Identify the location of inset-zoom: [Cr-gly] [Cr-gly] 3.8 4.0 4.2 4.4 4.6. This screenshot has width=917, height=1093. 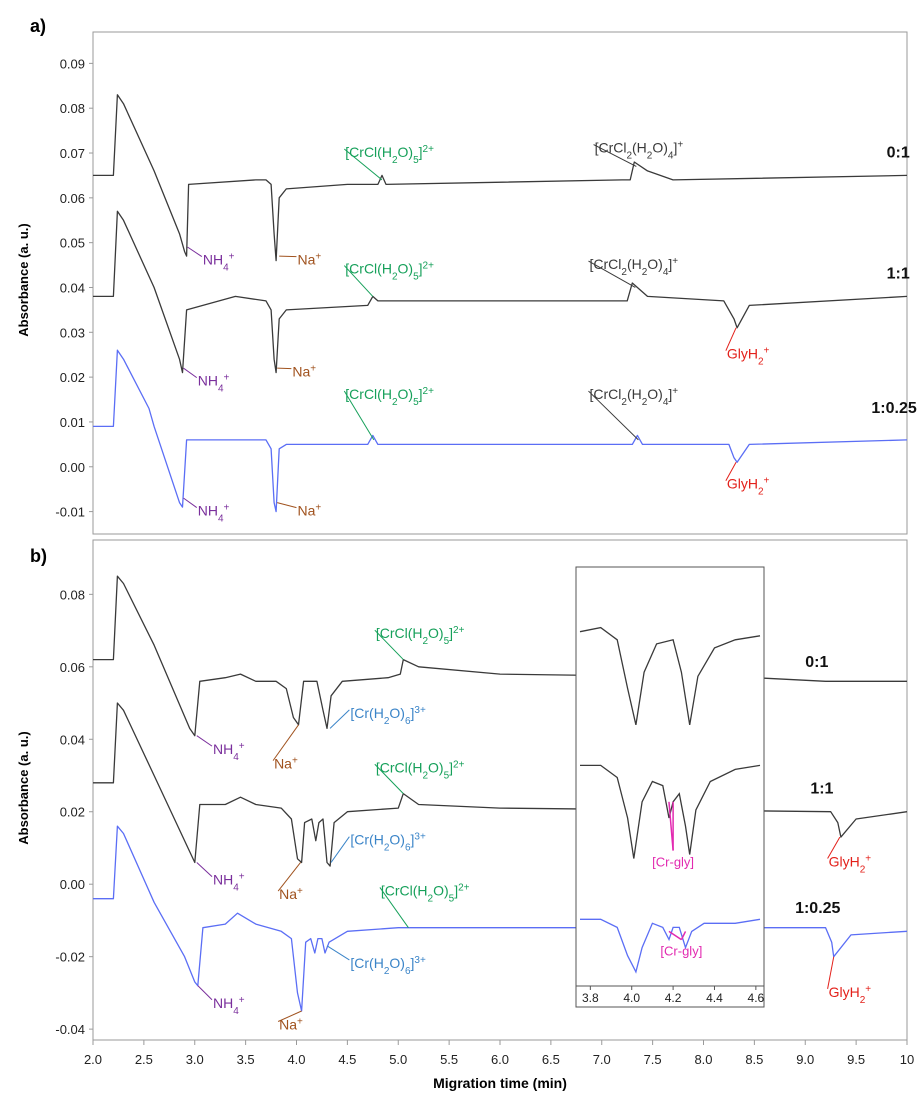
(670, 787).